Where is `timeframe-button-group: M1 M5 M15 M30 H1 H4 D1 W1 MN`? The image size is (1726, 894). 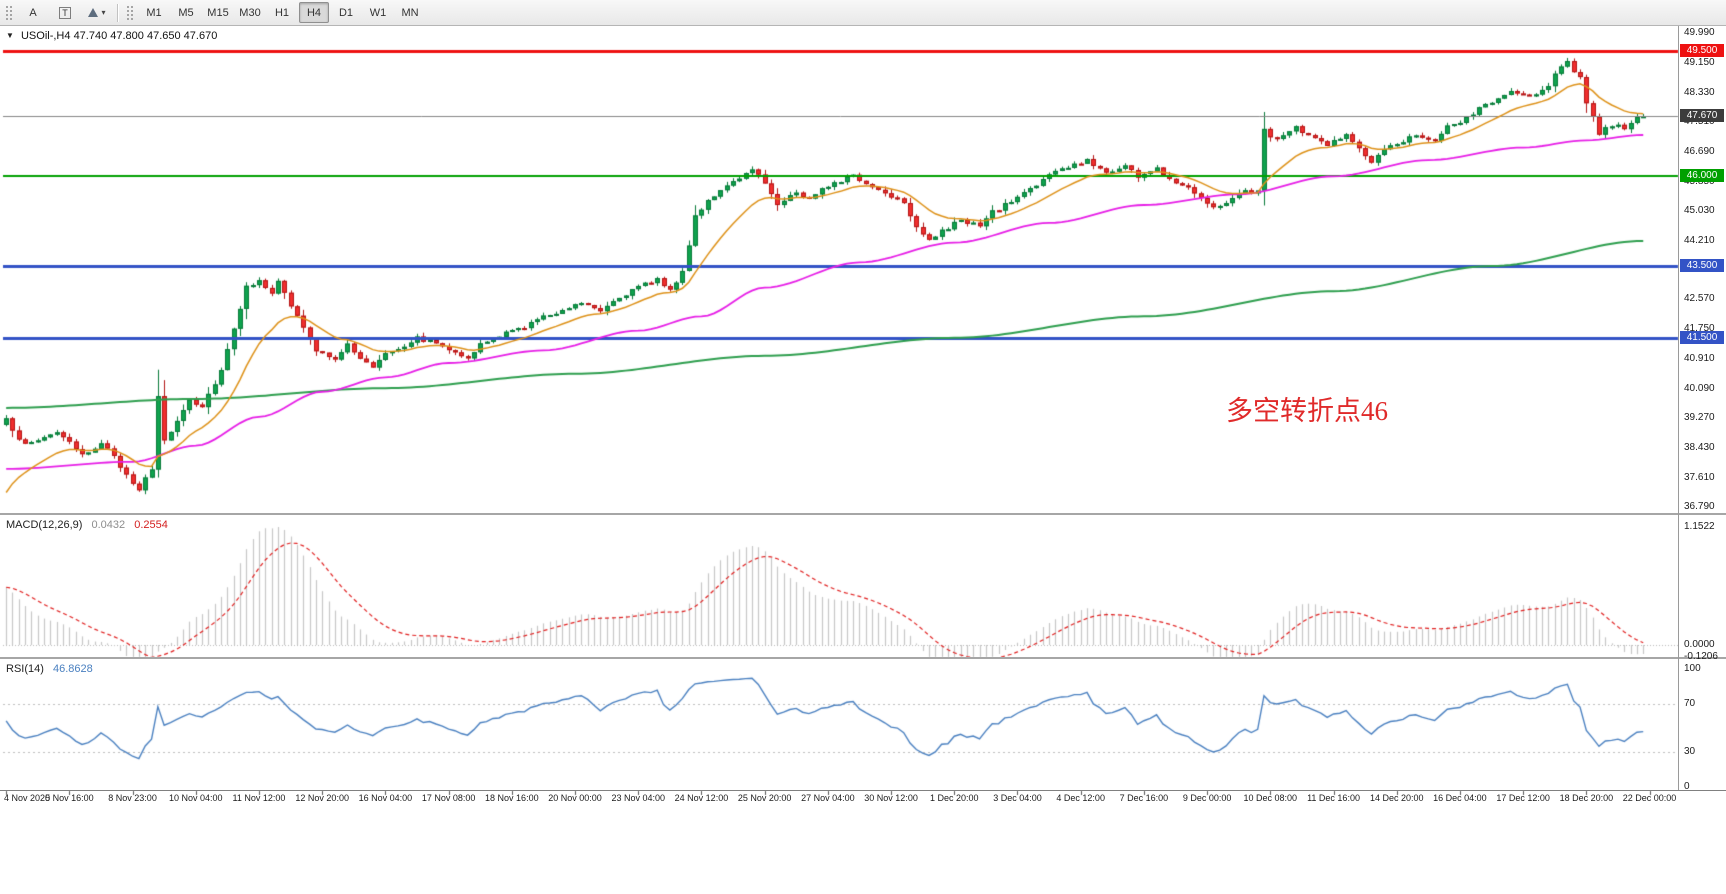 timeframe-button-group: M1 M5 M15 M30 H1 H4 D1 W1 MN is located at coordinates (282, 12).